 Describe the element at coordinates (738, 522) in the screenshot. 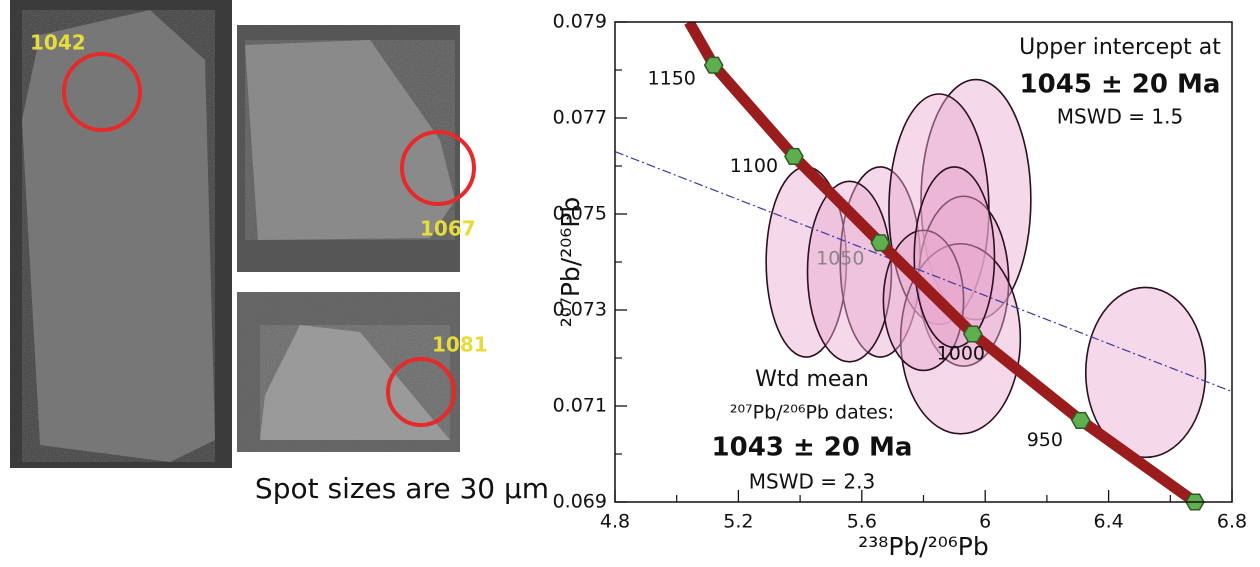

I see `x-tick-label: 5.2` at that location.